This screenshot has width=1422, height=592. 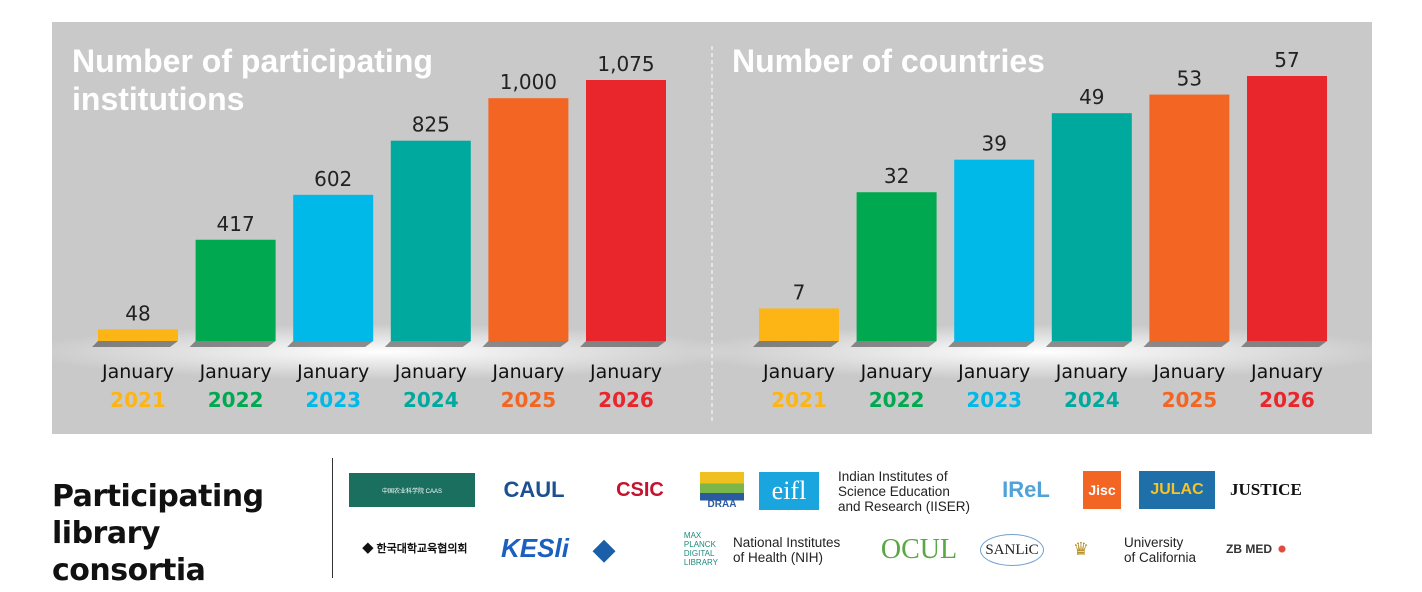 I want to click on logo-mpdl: MAX PLANCK DIGITAL LIBRARY, so click(x=700, y=549).